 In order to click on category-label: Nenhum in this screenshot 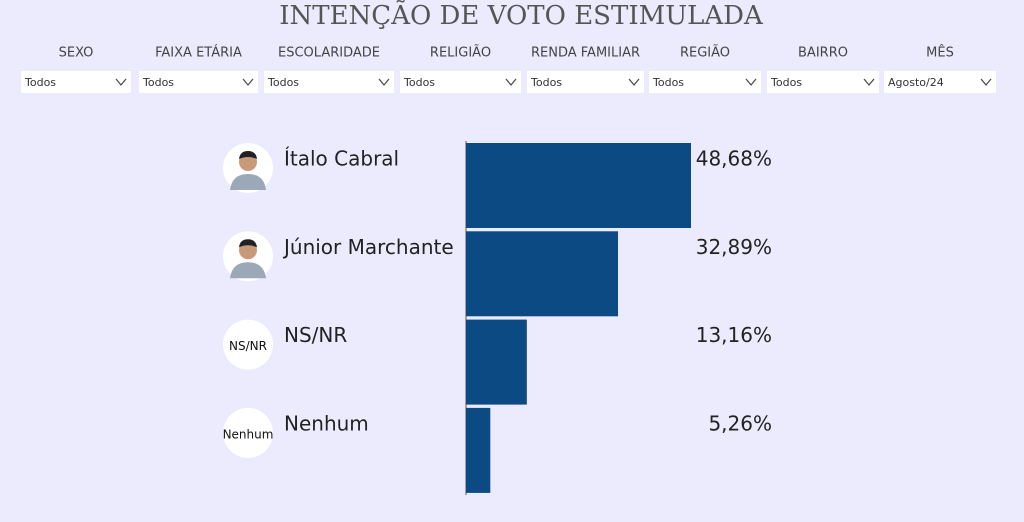, I will do `click(326, 423)`.